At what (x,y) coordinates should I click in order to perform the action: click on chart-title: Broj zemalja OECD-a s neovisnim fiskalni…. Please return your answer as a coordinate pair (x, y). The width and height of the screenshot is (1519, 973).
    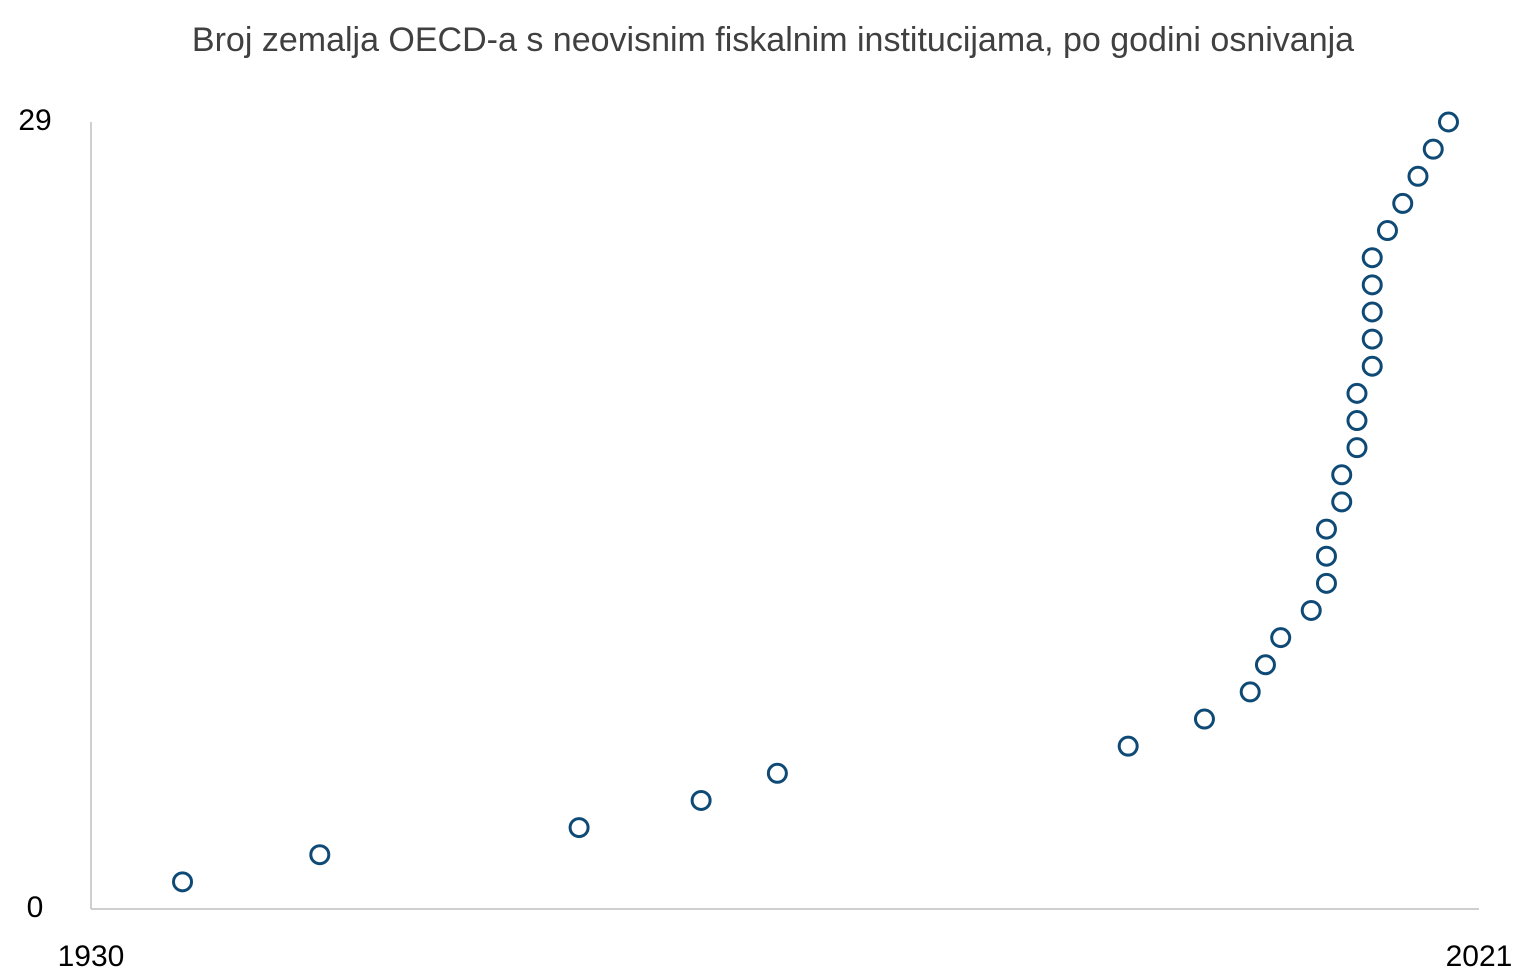
    Looking at the image, I should click on (773, 40).